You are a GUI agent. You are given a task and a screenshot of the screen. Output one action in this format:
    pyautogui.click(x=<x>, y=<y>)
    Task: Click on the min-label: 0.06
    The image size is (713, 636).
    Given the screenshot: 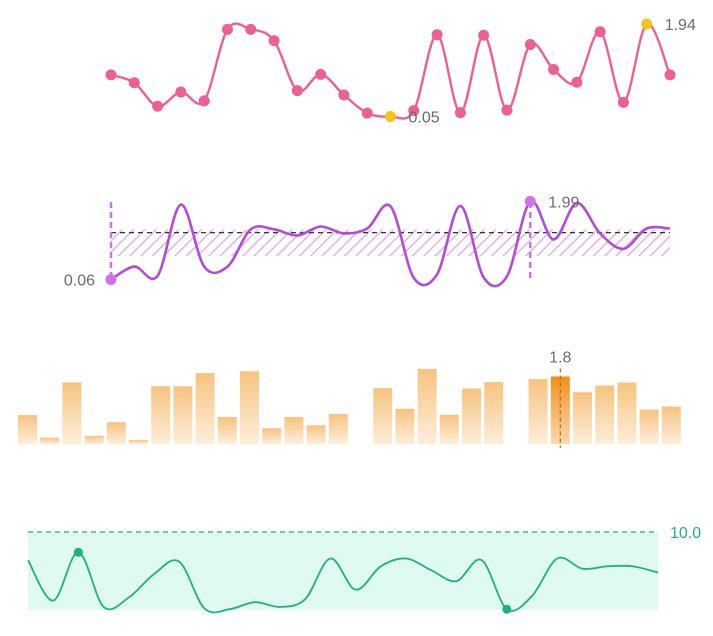 What is the action you would take?
    pyautogui.click(x=79, y=281)
    